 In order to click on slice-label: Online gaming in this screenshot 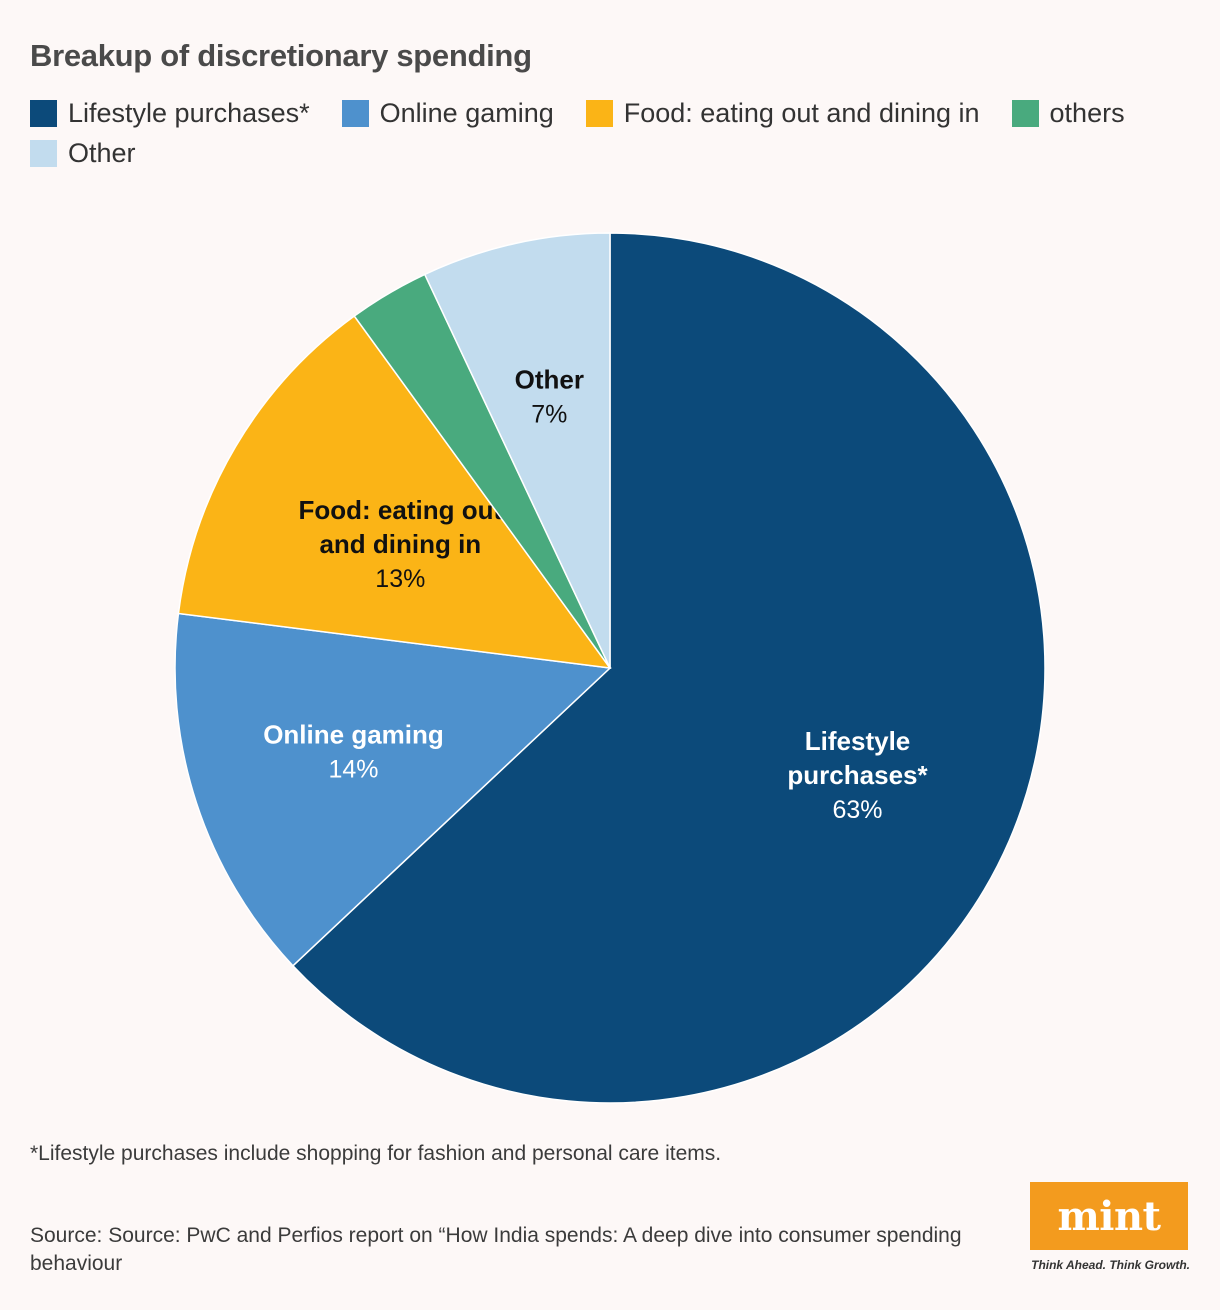, I will do `click(353, 734)`.